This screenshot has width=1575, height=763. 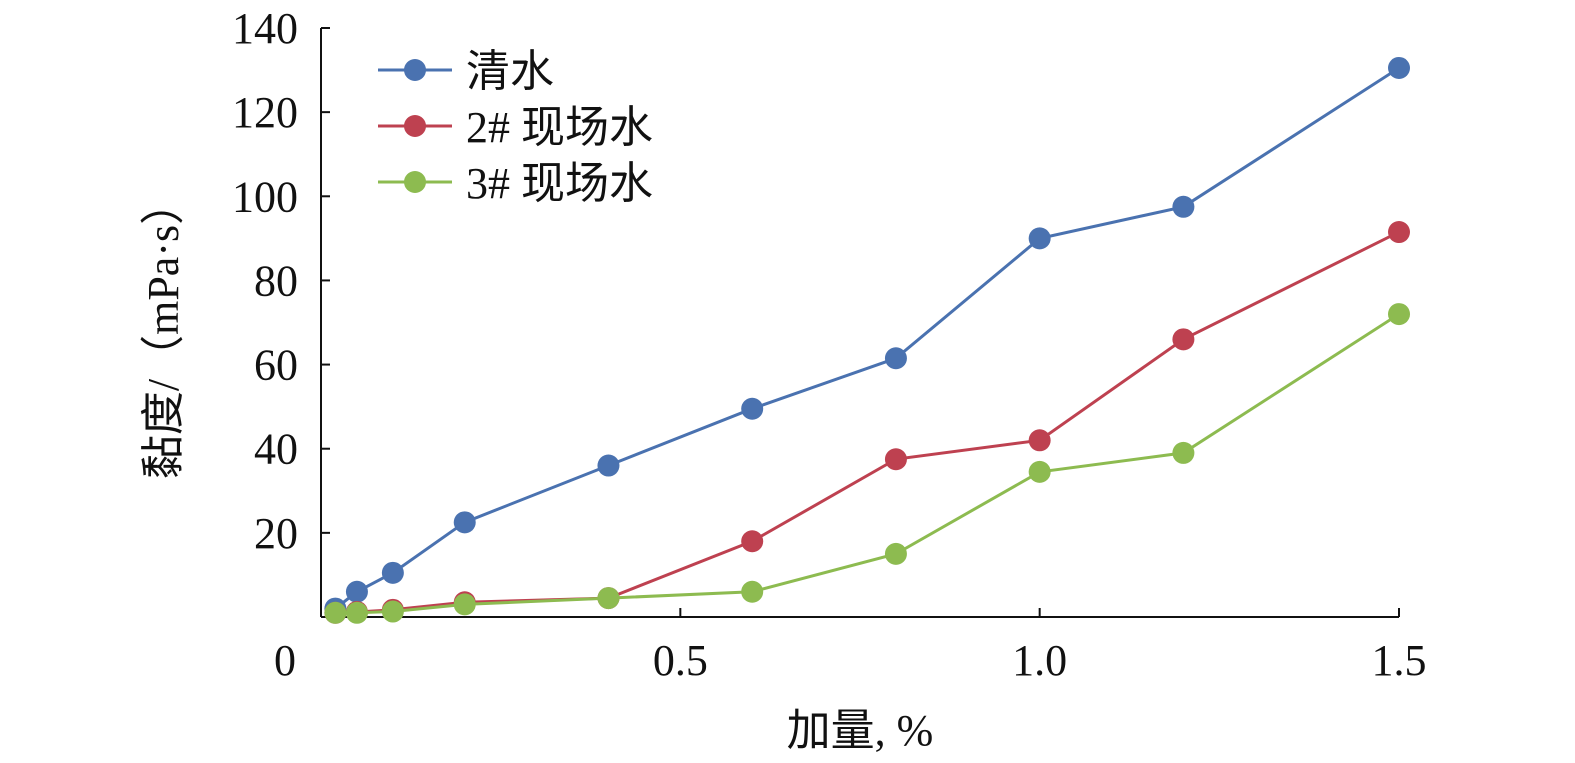 What do you see at coordinates (265, 28) in the screenshot?
I see `y-tick-label: 140` at bounding box center [265, 28].